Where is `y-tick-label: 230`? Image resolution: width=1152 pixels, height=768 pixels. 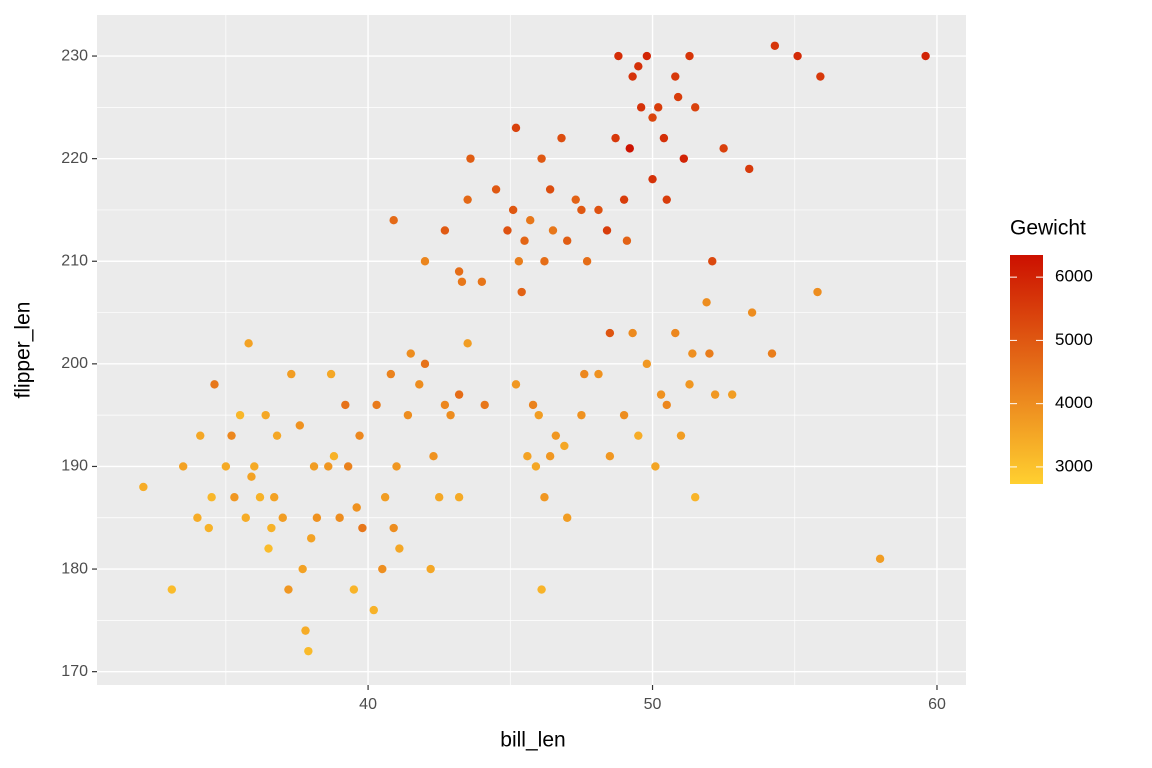 y-tick-label: 230 is located at coordinates (74, 55).